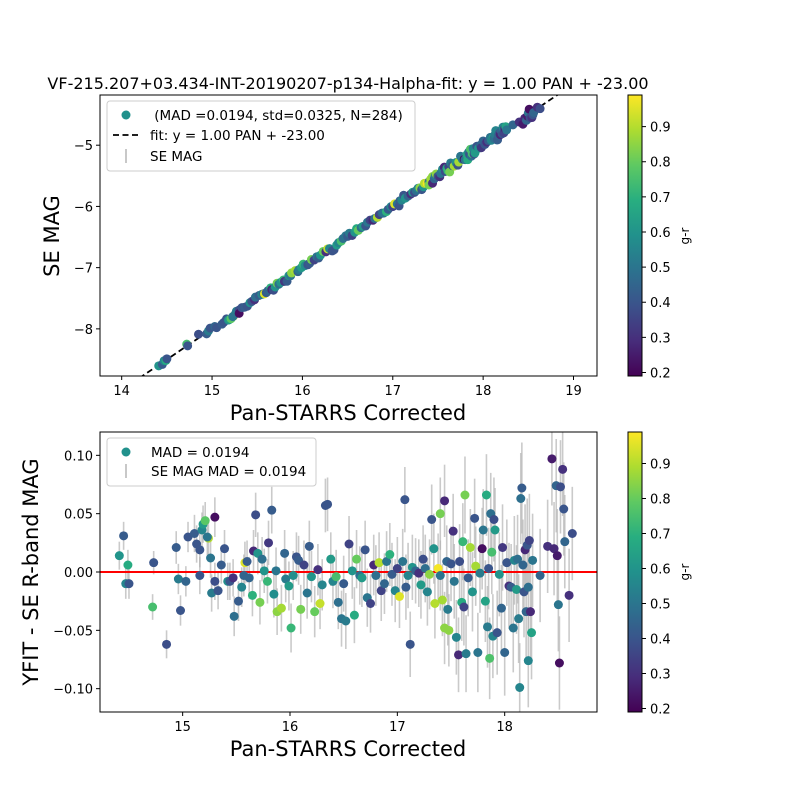 This screenshot has width=800, height=800. I want to click on bottom-x-ticks: 15 16 17 18, so click(343, 723).